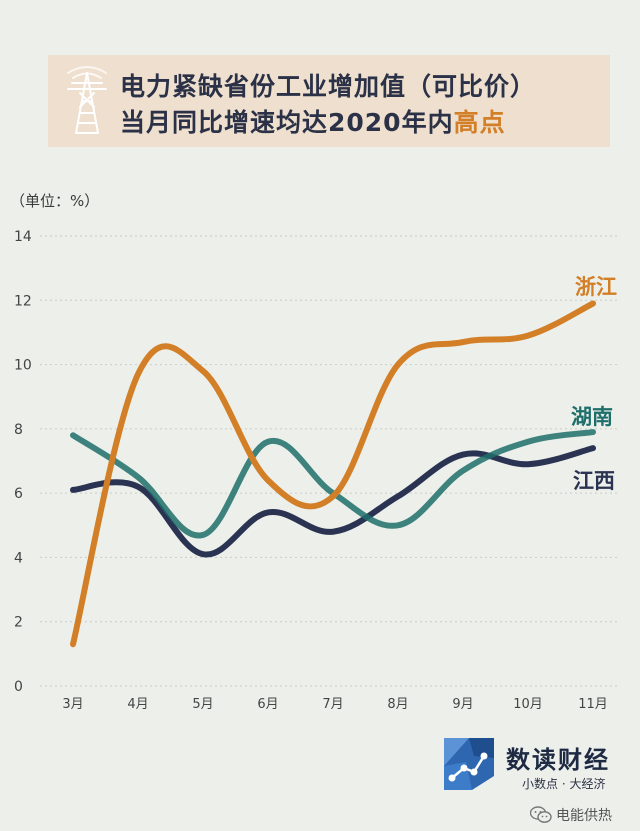 The height and width of the screenshot is (831, 640). What do you see at coordinates (558, 760) in the screenshot?
I see `brand-name: 数读财经` at bounding box center [558, 760].